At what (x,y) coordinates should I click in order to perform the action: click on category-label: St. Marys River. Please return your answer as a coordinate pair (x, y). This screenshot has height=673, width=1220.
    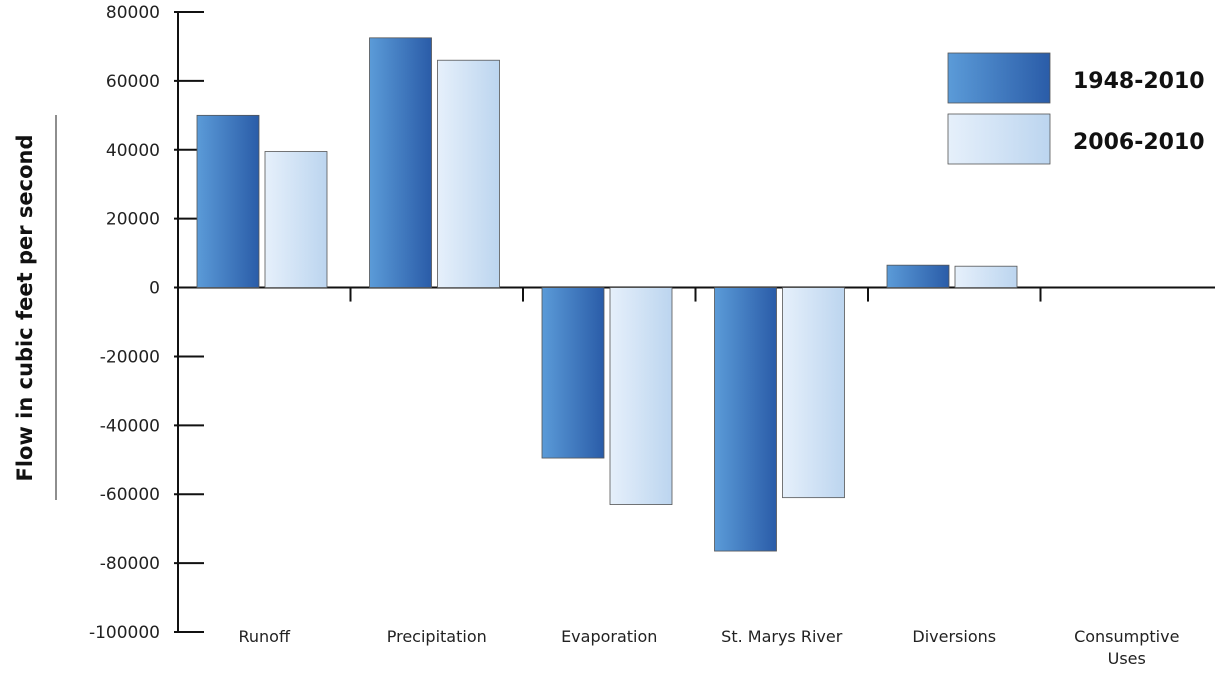
    Looking at the image, I should click on (782, 636).